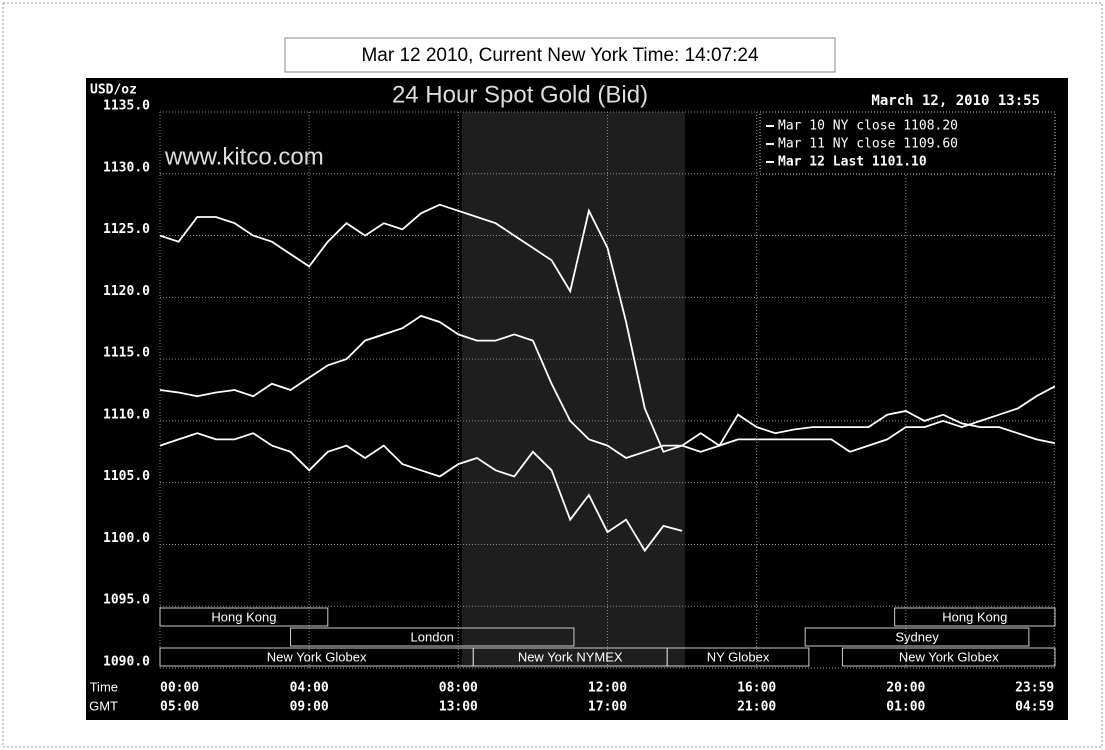  I want to click on session-label: London, so click(432, 636).